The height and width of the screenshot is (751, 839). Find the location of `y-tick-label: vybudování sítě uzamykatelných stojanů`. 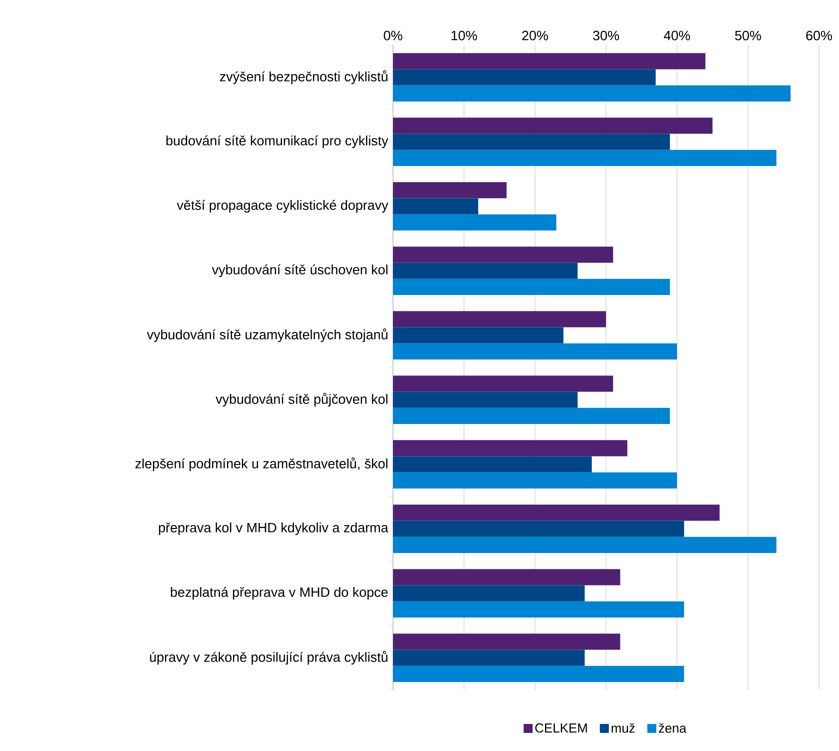

y-tick-label: vybudování sítě uzamykatelných stojanů is located at coordinates (267, 335).